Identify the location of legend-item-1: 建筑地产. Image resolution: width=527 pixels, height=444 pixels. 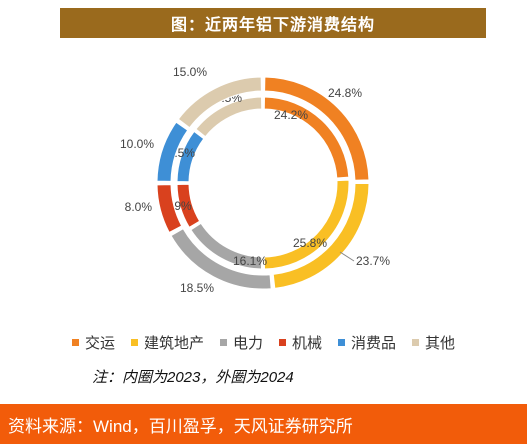
(167, 342).